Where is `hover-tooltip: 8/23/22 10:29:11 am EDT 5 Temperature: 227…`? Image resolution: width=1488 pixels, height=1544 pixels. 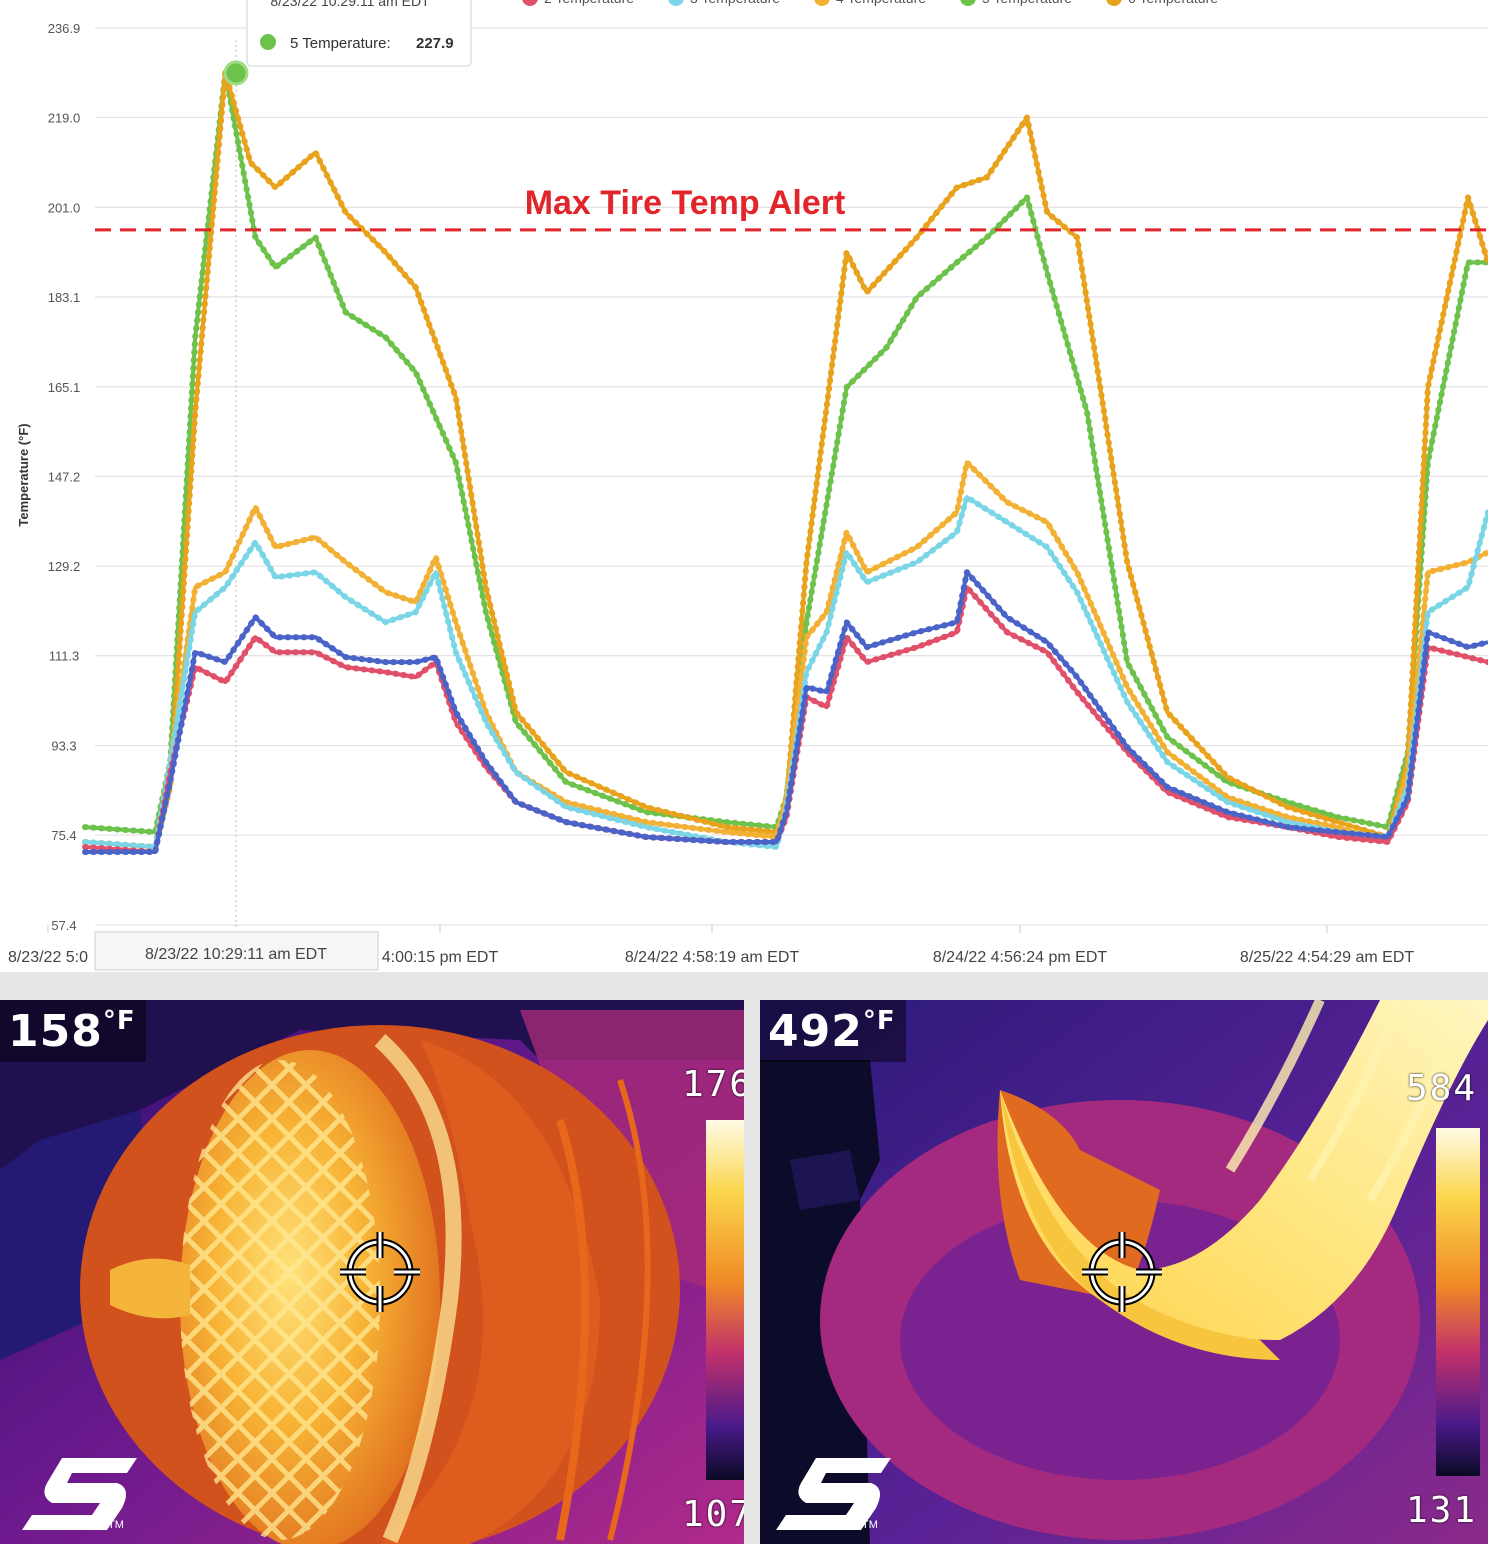 hover-tooltip: 8/23/22 10:29:11 am EDT 5 Temperature: 227… is located at coordinates (347, 43).